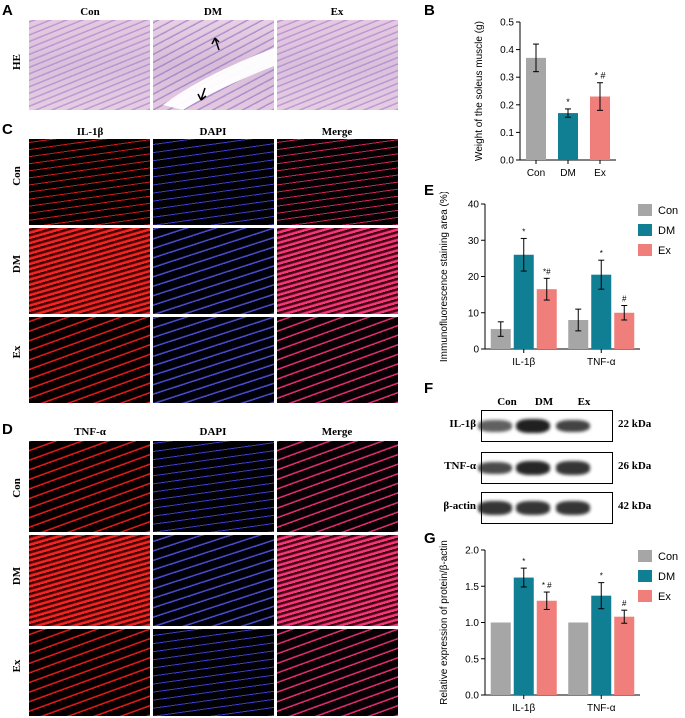 The height and width of the screenshot is (718, 685). I want to click on e-legend-label: DM, so click(666, 231).